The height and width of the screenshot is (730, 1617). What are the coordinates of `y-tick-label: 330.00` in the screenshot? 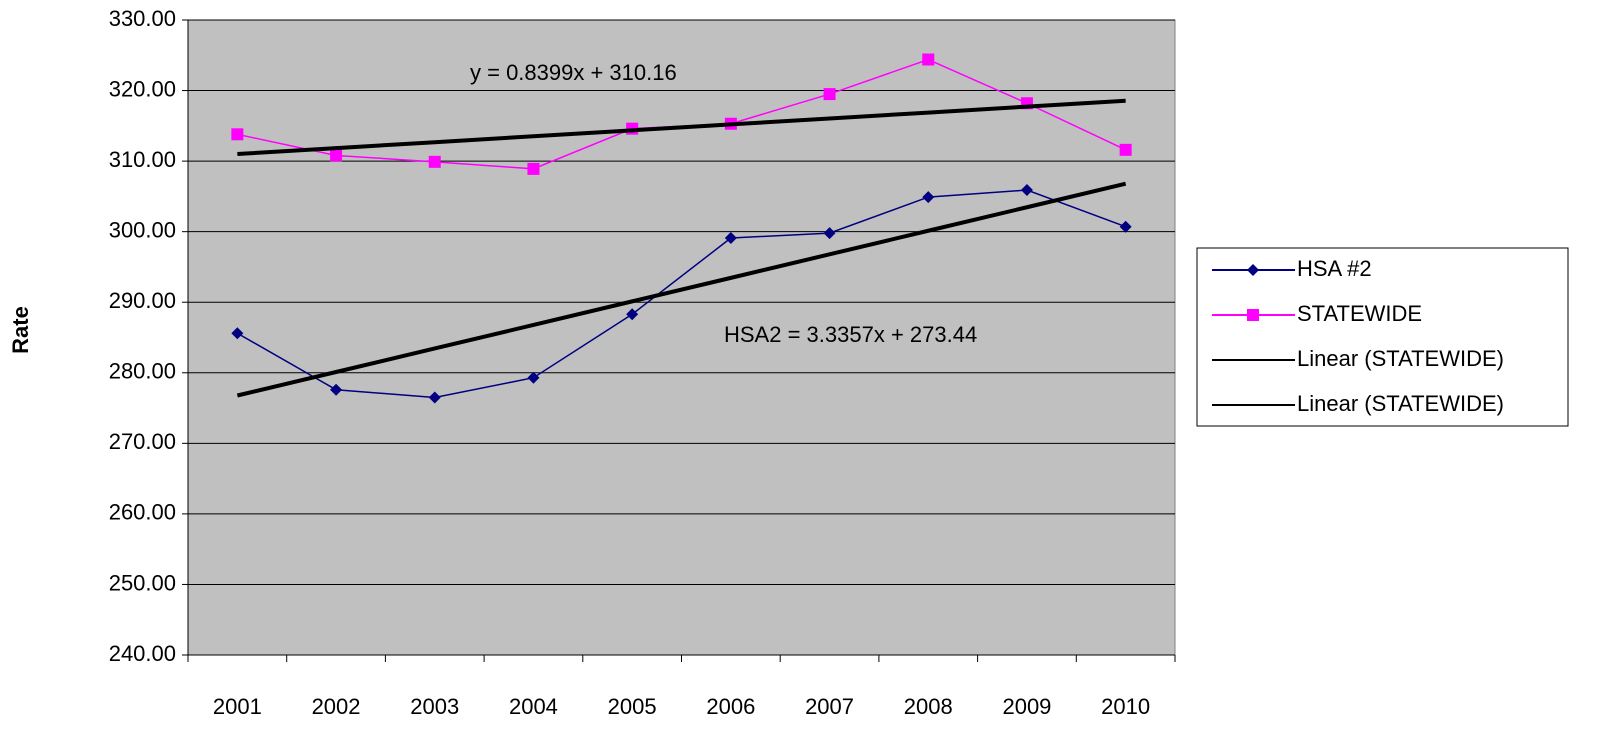 It's located at (142, 18).